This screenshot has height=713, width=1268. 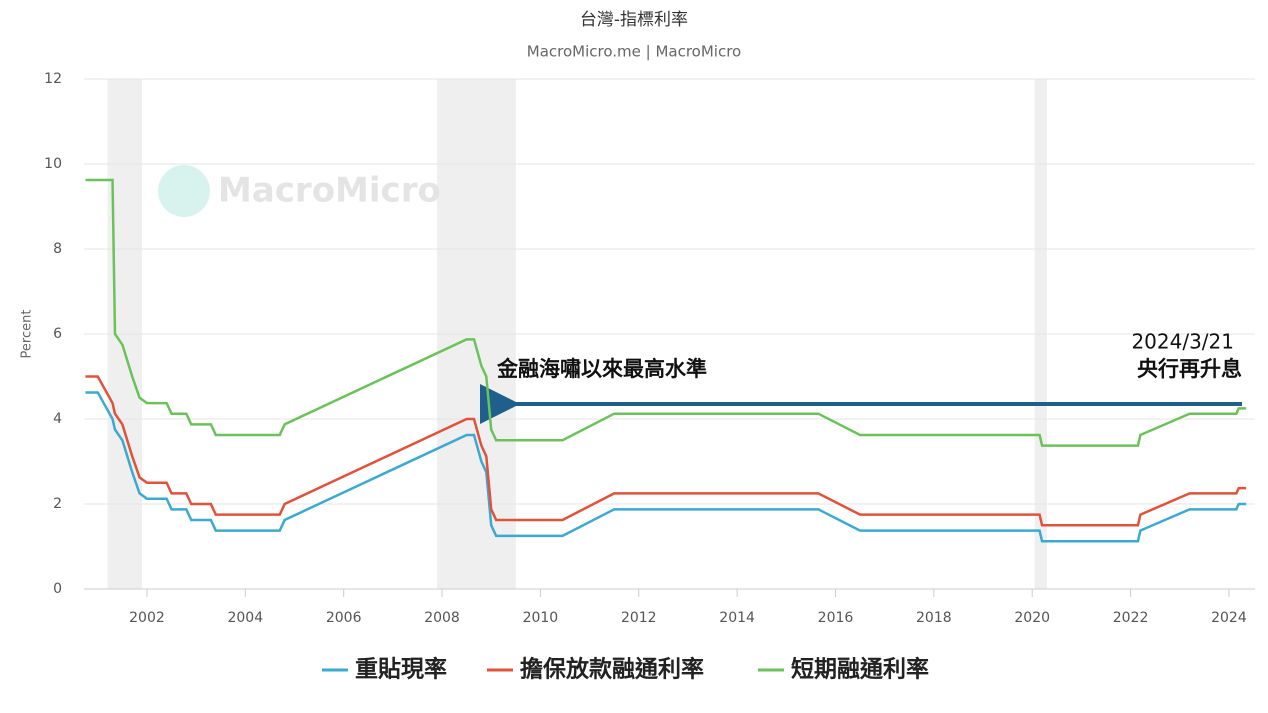 What do you see at coordinates (57, 334) in the screenshot?
I see `y-tick-label: 6` at bounding box center [57, 334].